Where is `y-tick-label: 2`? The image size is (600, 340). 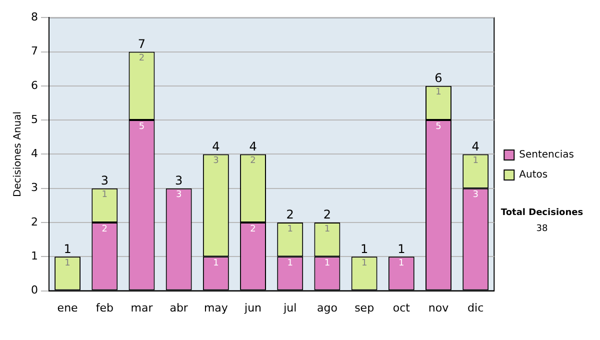 y-tick-label: 2 is located at coordinates (34, 221).